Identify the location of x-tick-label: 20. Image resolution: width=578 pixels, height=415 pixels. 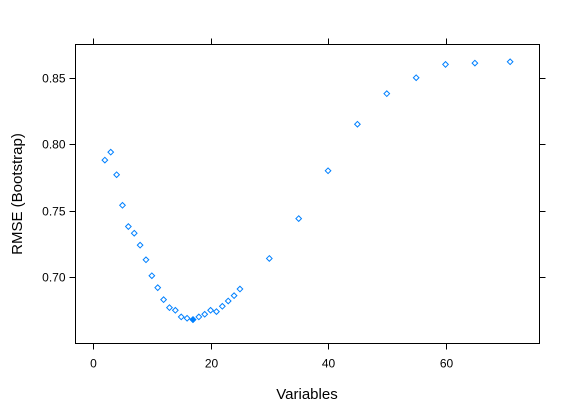
(212, 364).